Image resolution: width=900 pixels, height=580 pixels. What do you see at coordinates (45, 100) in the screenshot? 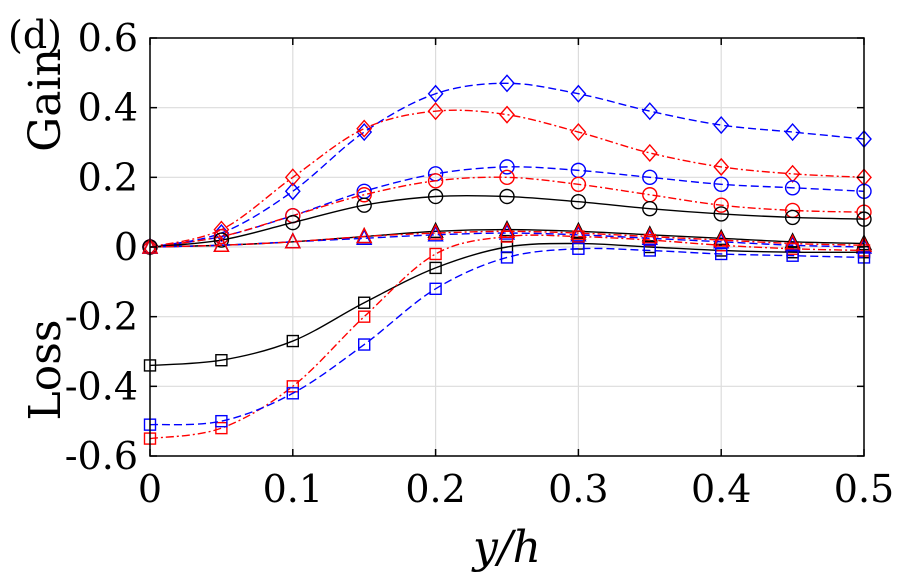
I see `y-axis-label-gain: Gain` at bounding box center [45, 100].